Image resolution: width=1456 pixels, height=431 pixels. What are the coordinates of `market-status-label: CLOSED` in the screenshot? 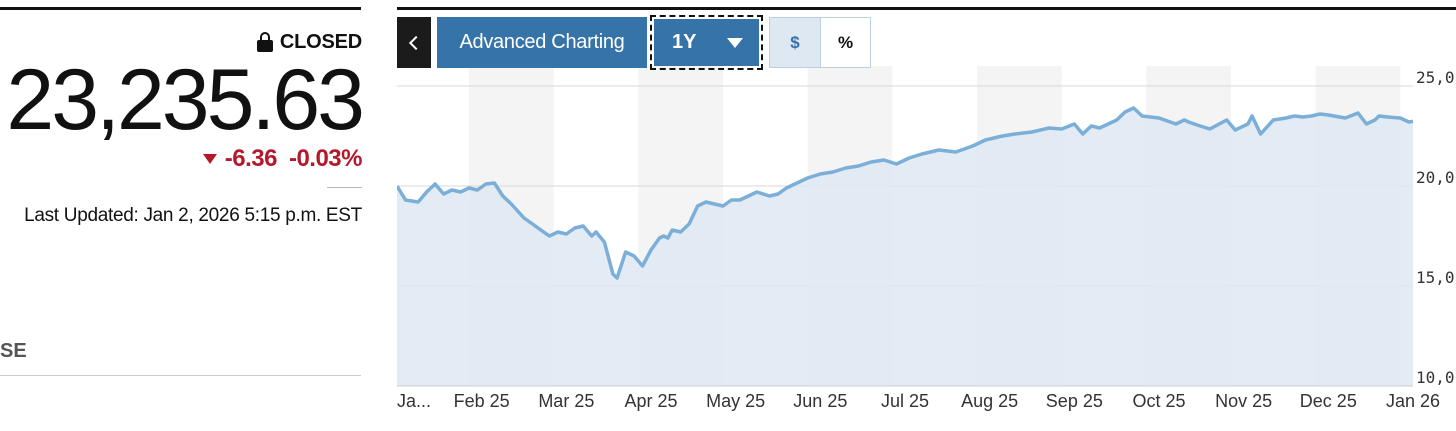 It's located at (320, 41).